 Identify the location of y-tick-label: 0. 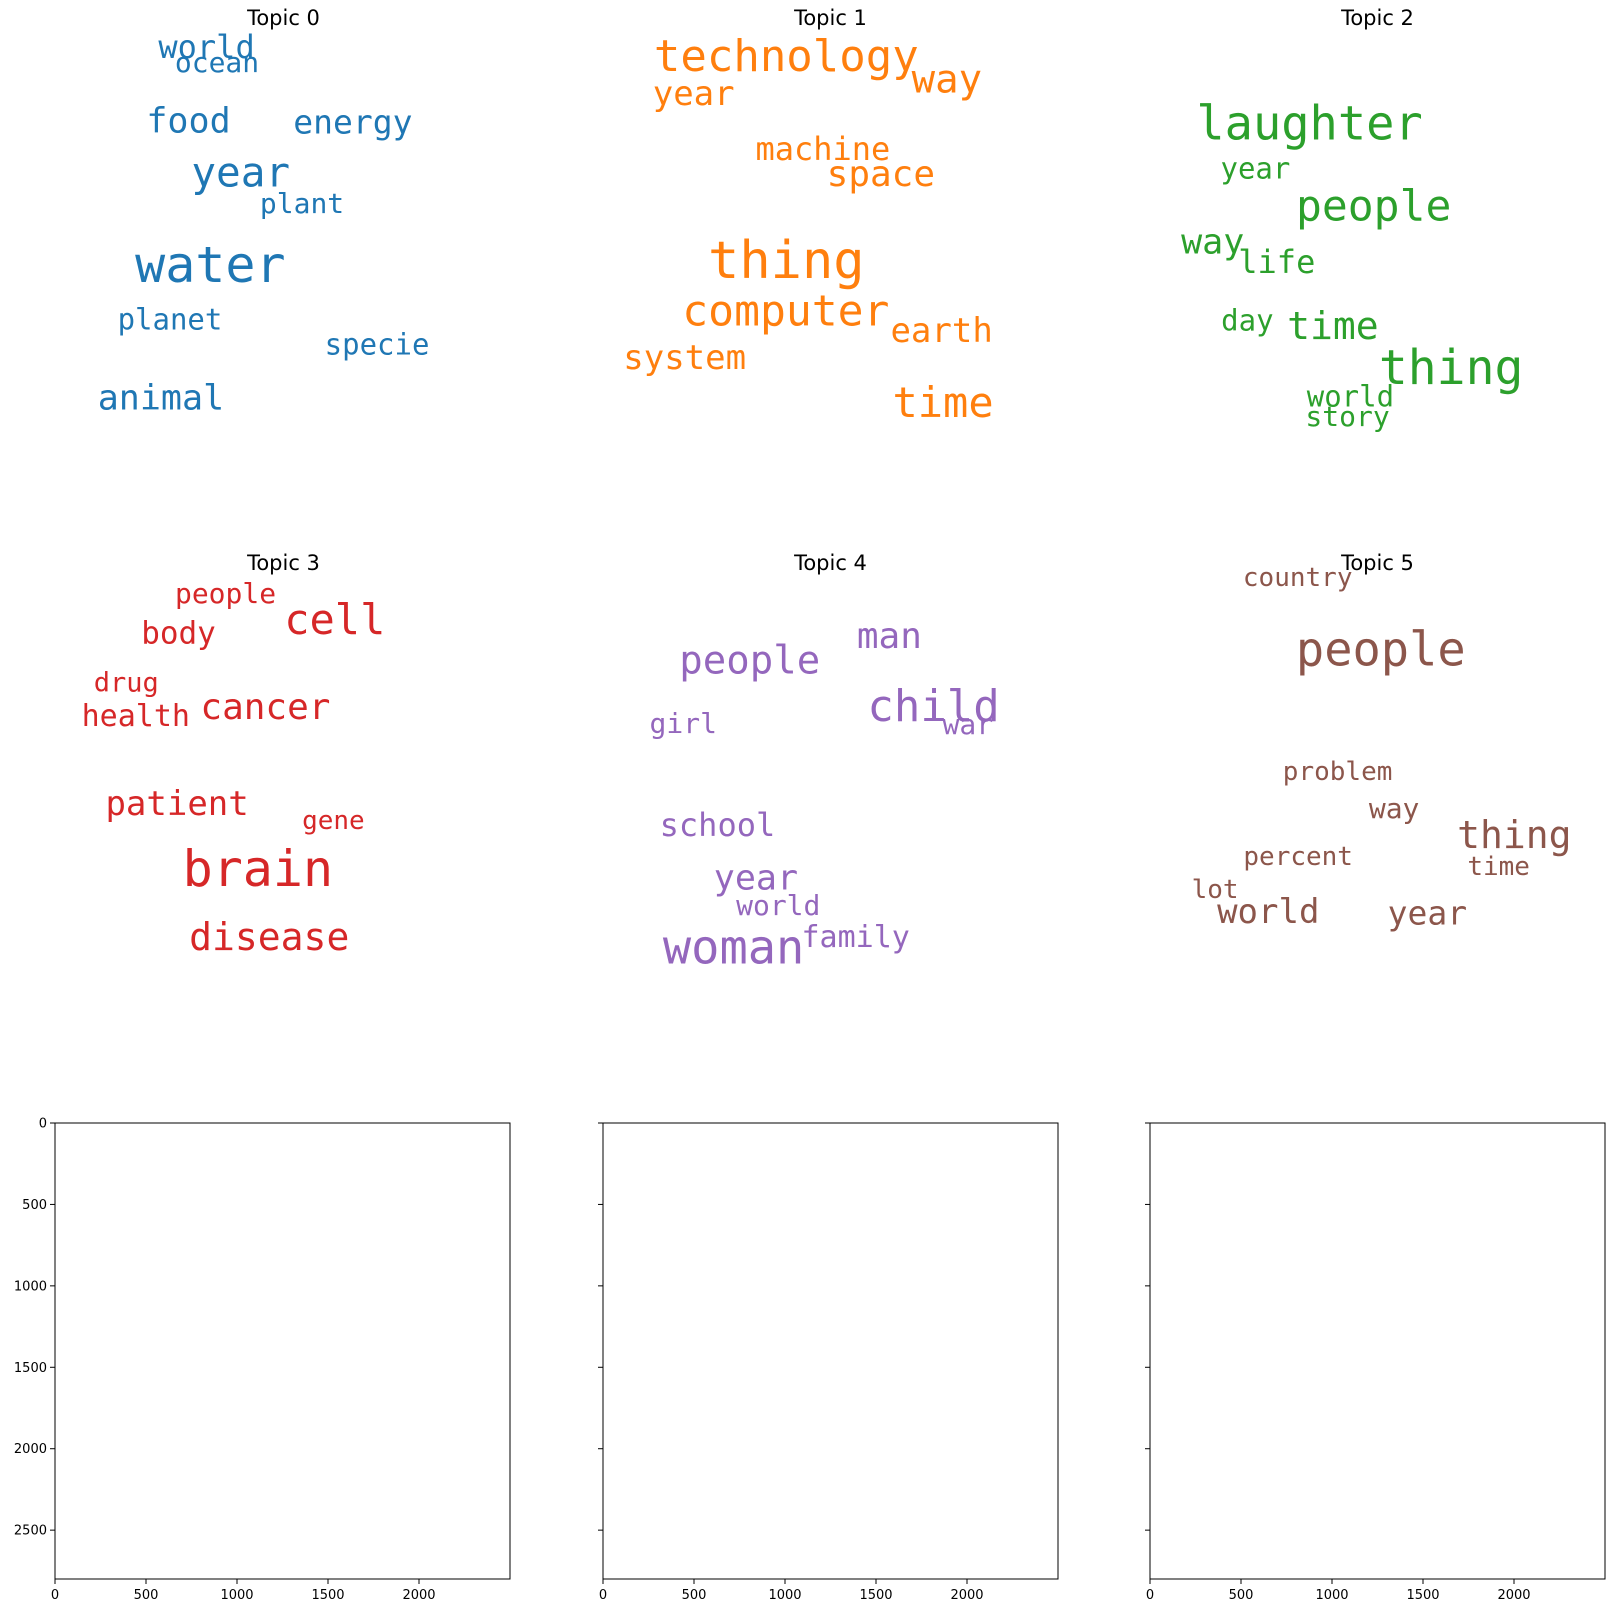
(43, 1124).